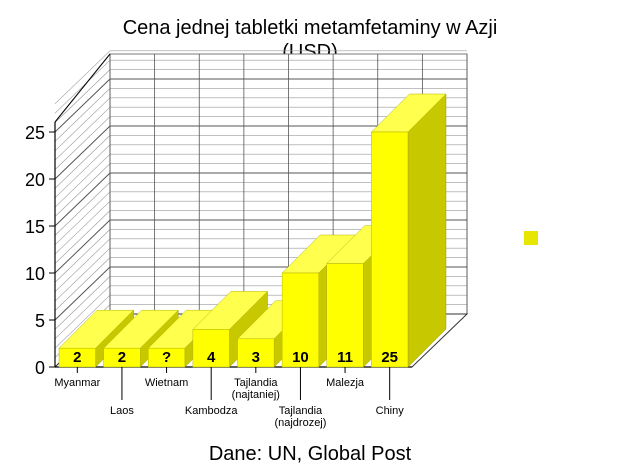  I want to click on source-note: Dane: UN, Global Post, so click(310, 454).